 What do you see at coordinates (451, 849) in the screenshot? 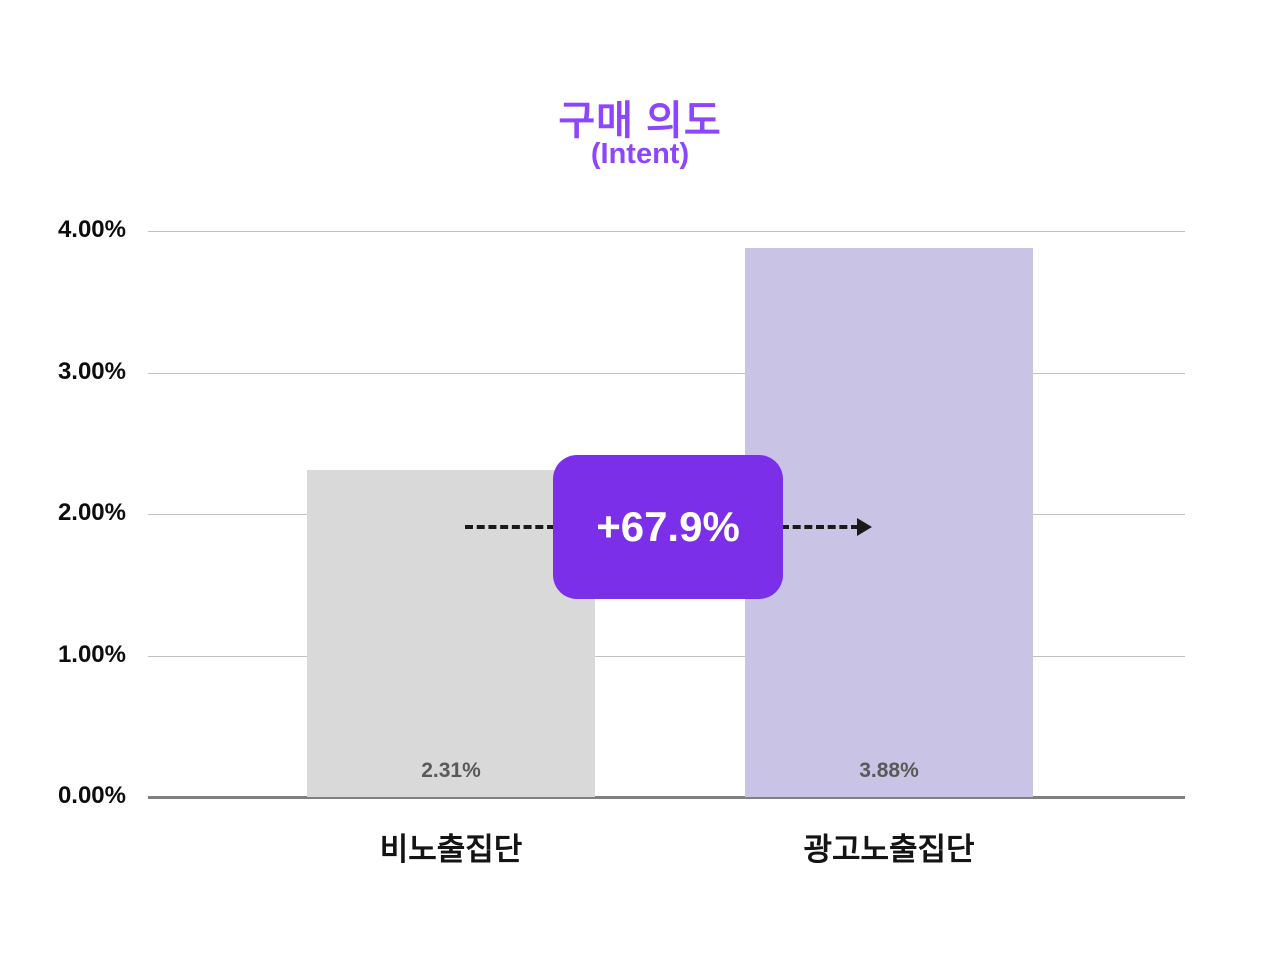
I see `x-axis-label-control: 비노출집단` at bounding box center [451, 849].